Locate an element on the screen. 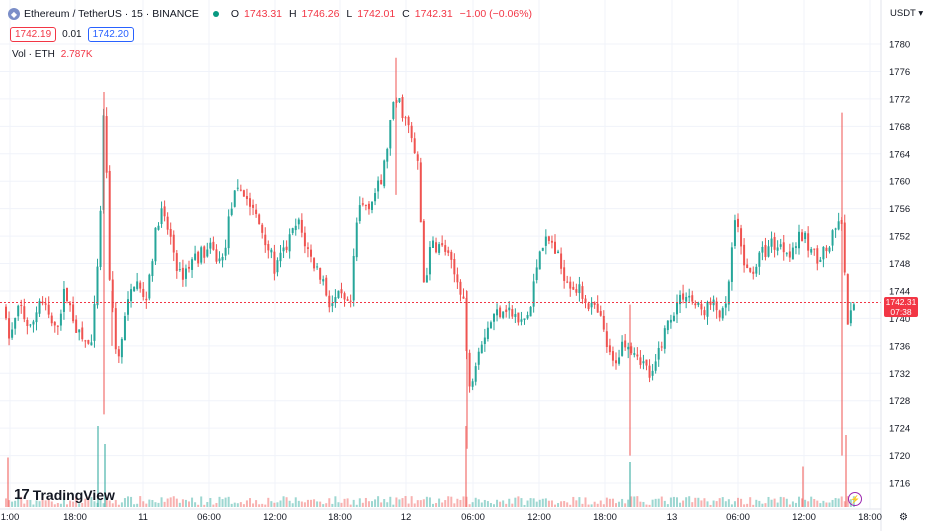 This screenshot has width=927, height=531. price-tick-label: 1744 is located at coordinates (899, 291).